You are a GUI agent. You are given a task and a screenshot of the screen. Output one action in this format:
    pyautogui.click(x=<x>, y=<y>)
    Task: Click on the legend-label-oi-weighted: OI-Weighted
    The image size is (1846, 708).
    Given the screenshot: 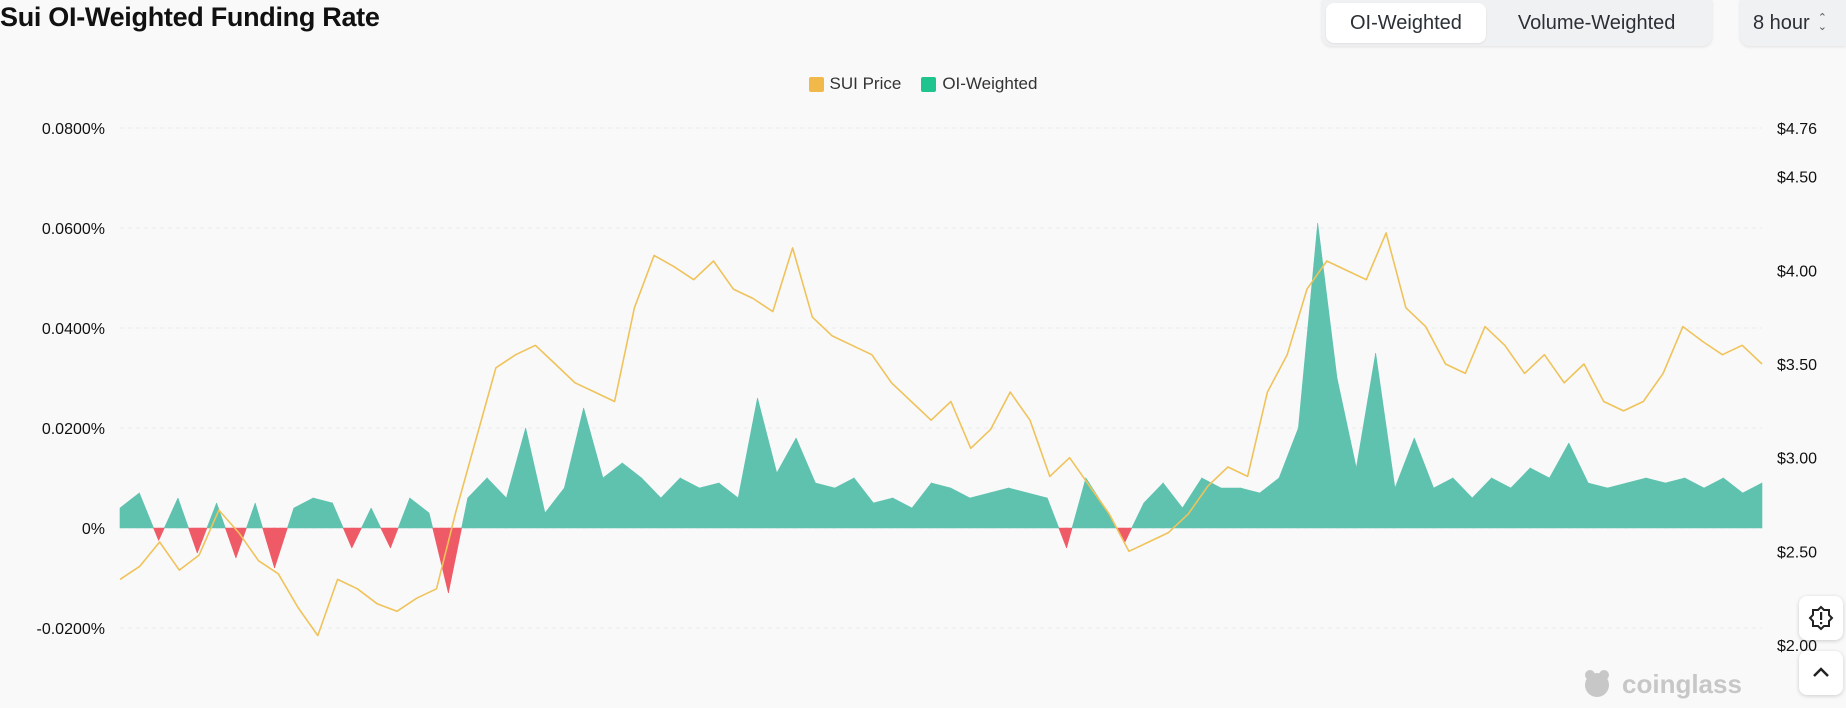 What is the action you would take?
    pyautogui.click(x=990, y=83)
    